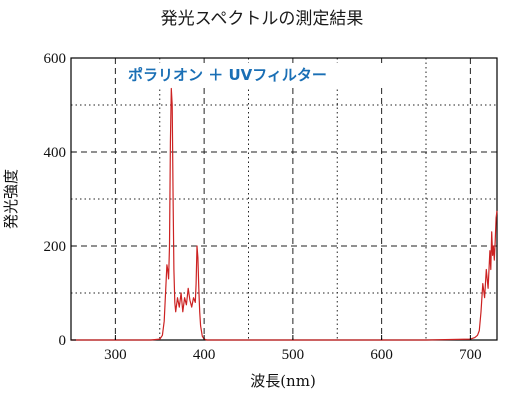 Image resolution: width=513 pixels, height=400 pixels. I want to click on annotation-background, so click(255, 75).